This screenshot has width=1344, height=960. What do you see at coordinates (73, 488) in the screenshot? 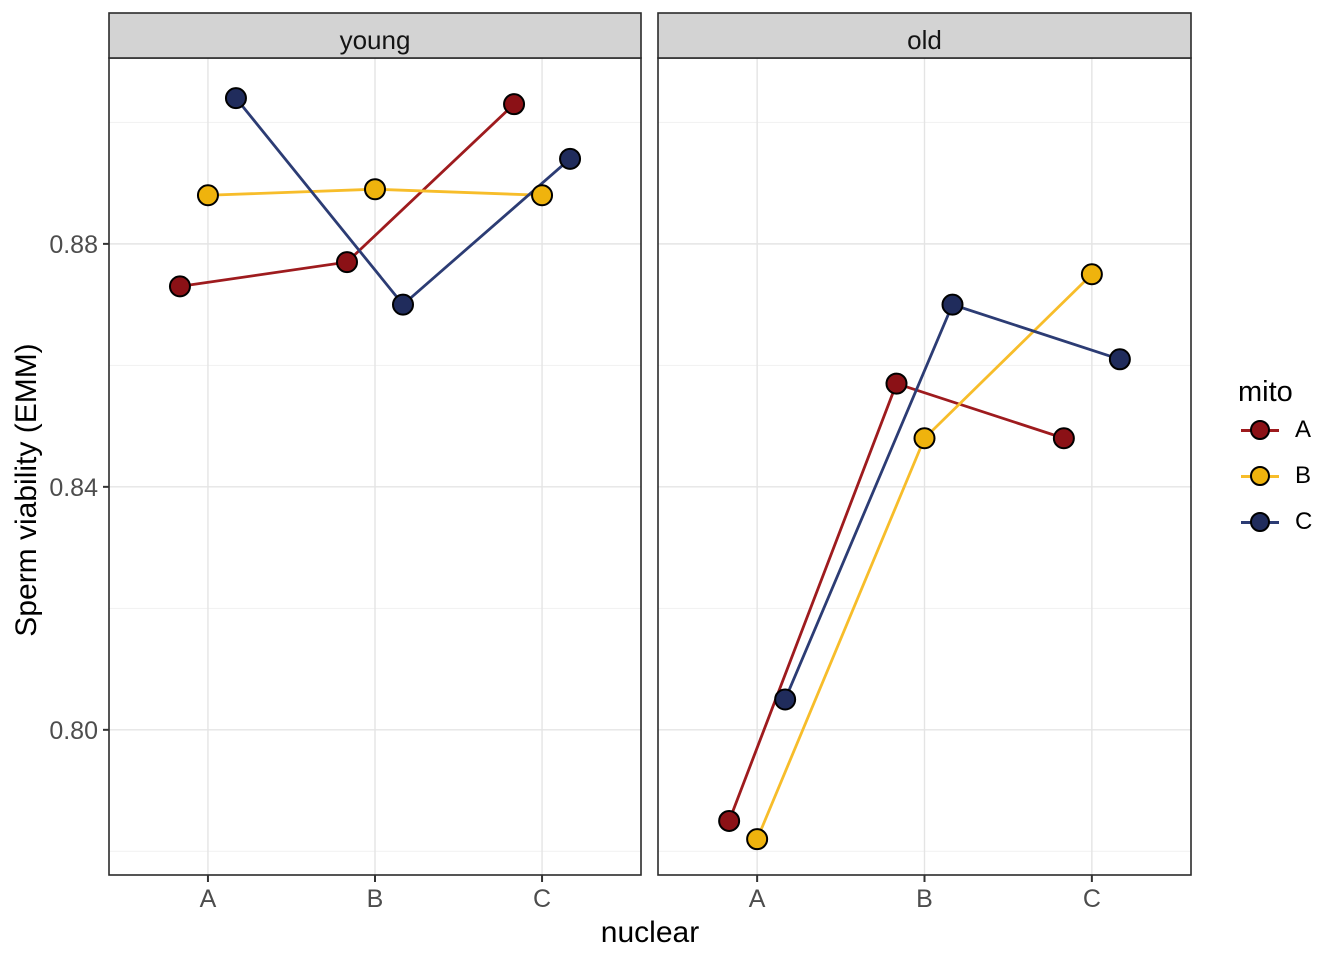
I see `y-tick-label-0.84: 0.84` at bounding box center [73, 488].